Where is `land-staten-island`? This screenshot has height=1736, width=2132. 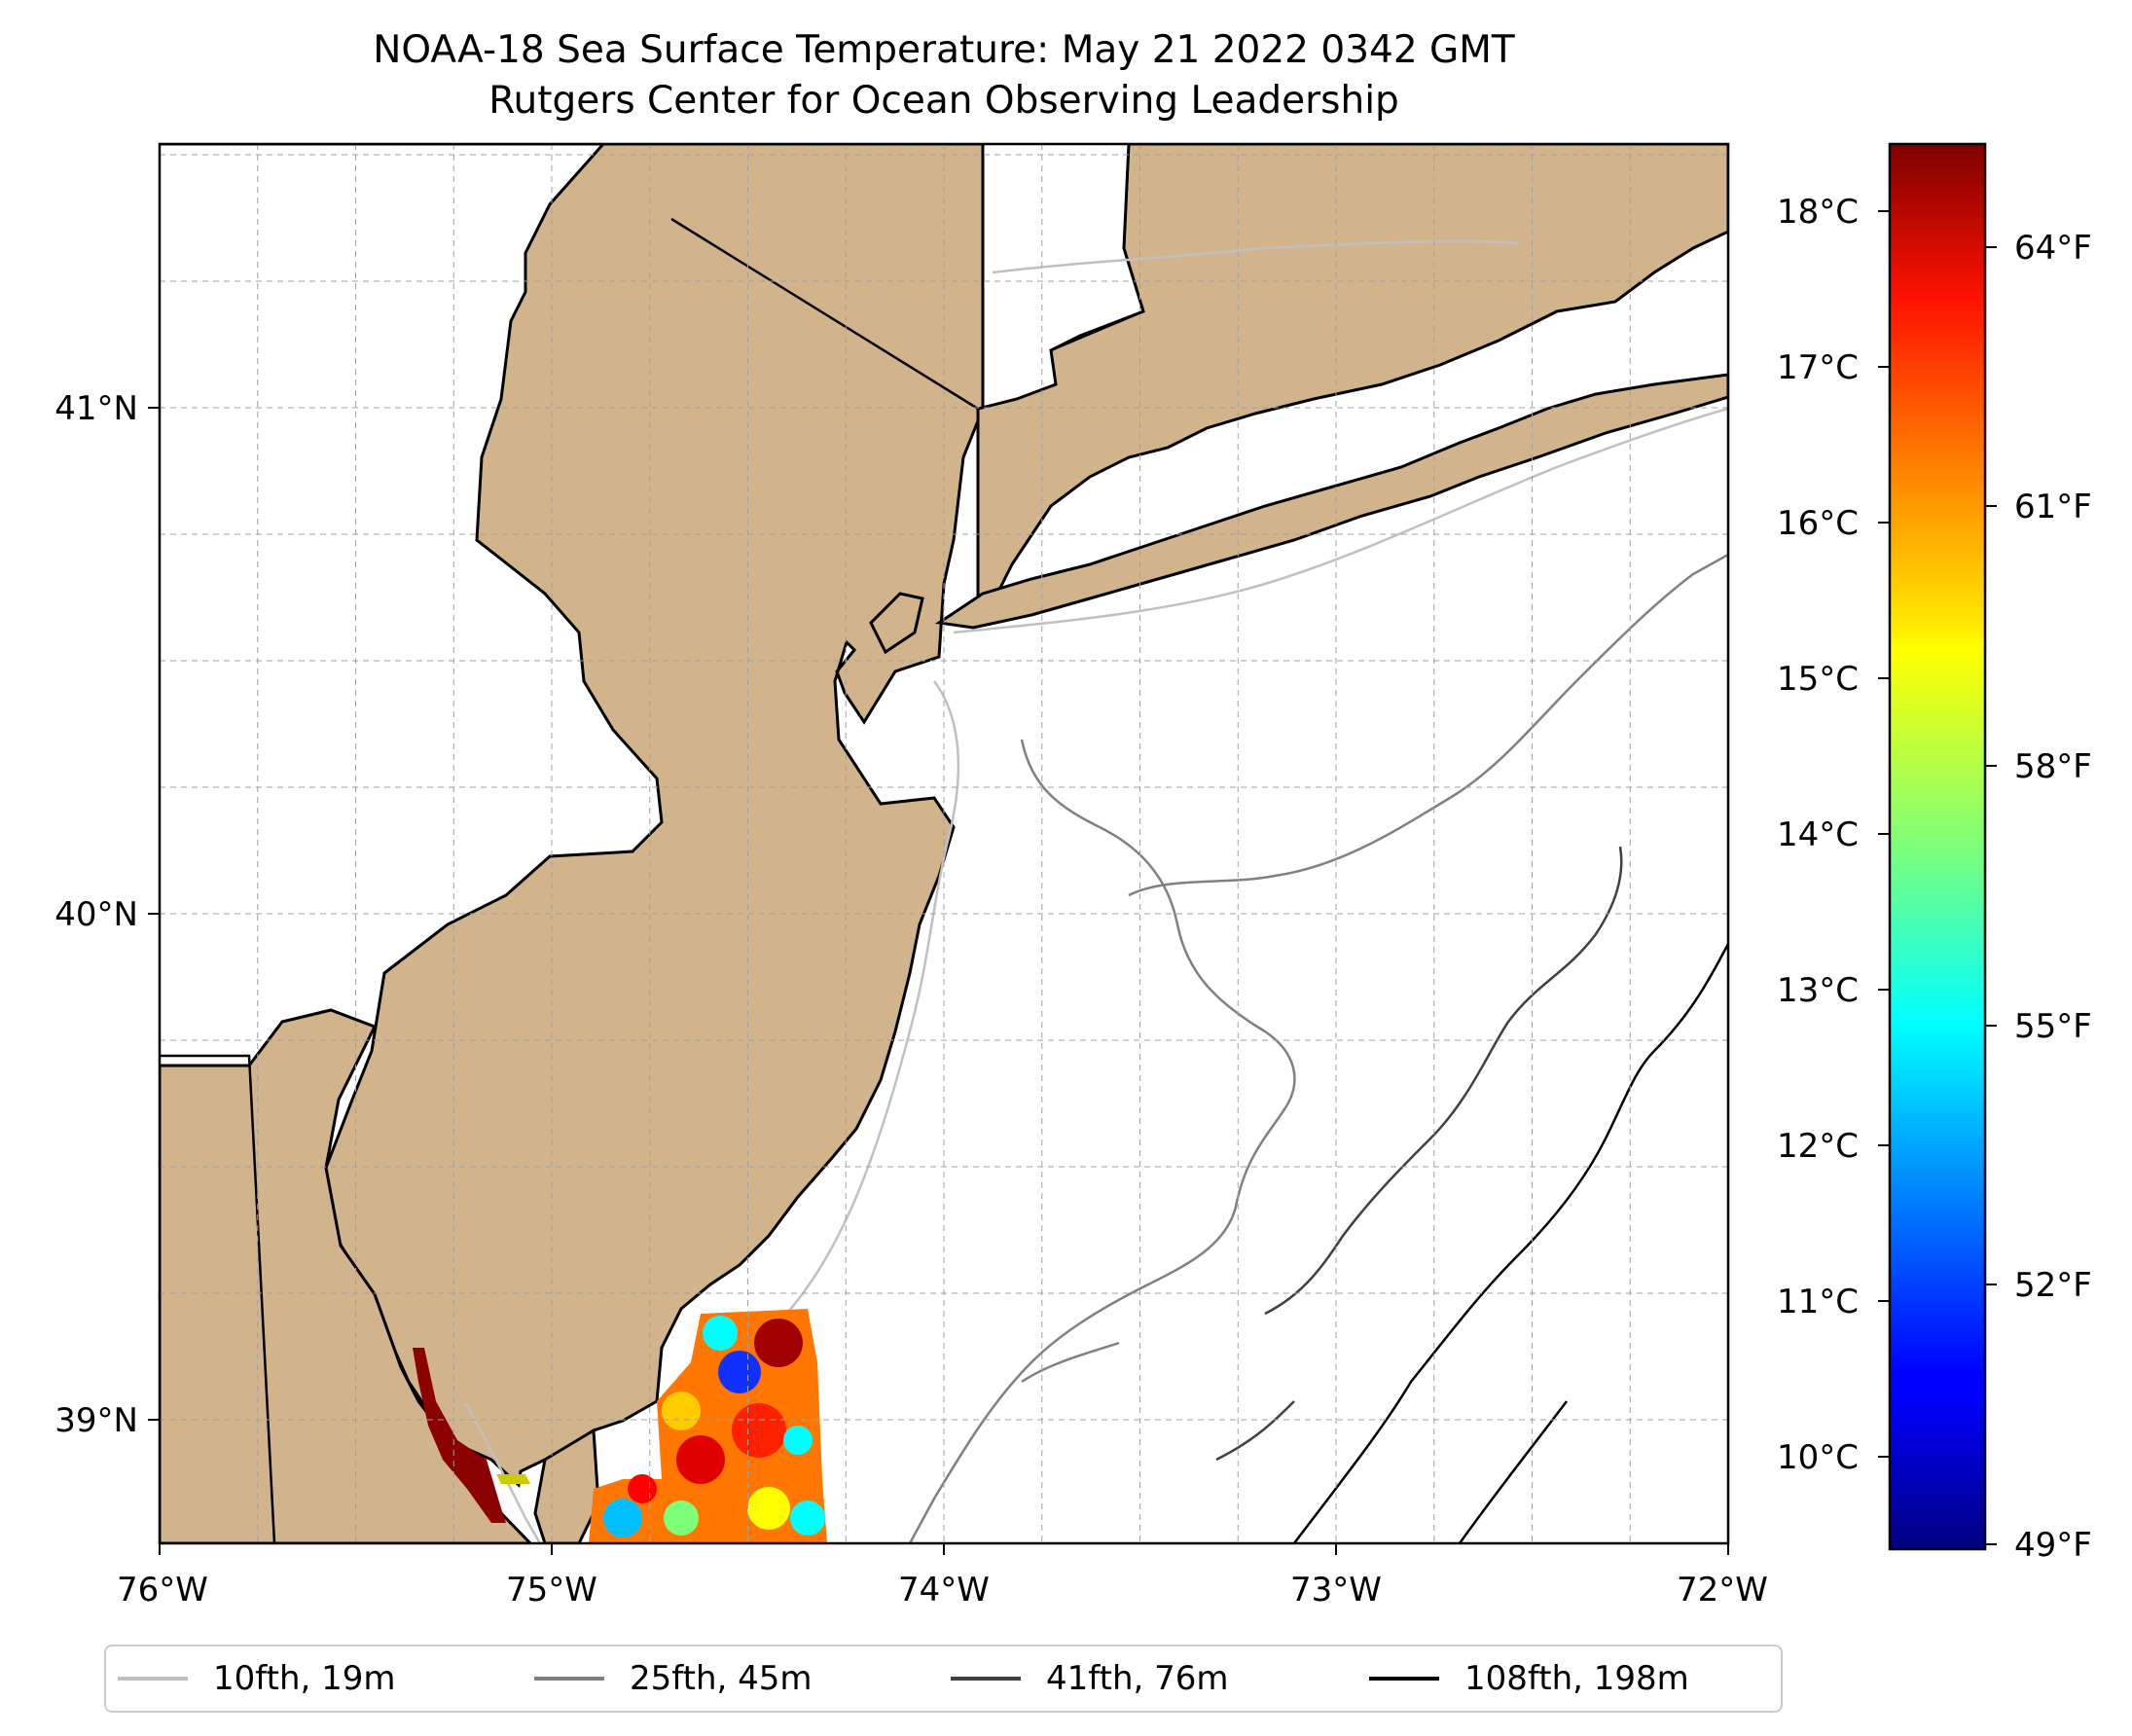
land-staten-island is located at coordinates (896, 624).